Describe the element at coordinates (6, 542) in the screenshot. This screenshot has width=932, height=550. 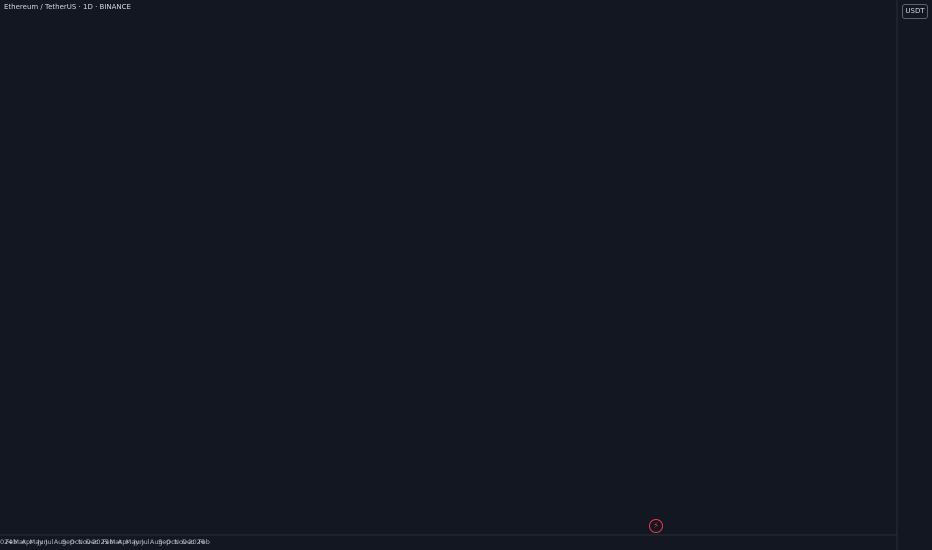
I see `x-tick-label: 2024` at that location.